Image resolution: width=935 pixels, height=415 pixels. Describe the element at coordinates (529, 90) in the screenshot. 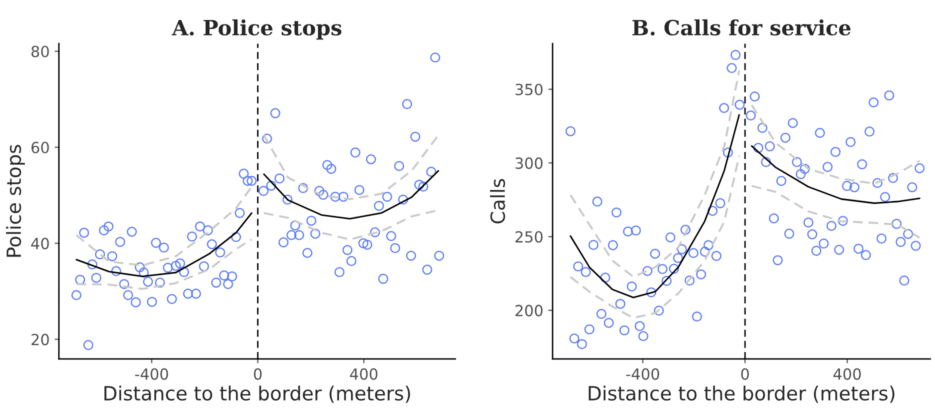

I see `y-tick-label: 350` at that location.